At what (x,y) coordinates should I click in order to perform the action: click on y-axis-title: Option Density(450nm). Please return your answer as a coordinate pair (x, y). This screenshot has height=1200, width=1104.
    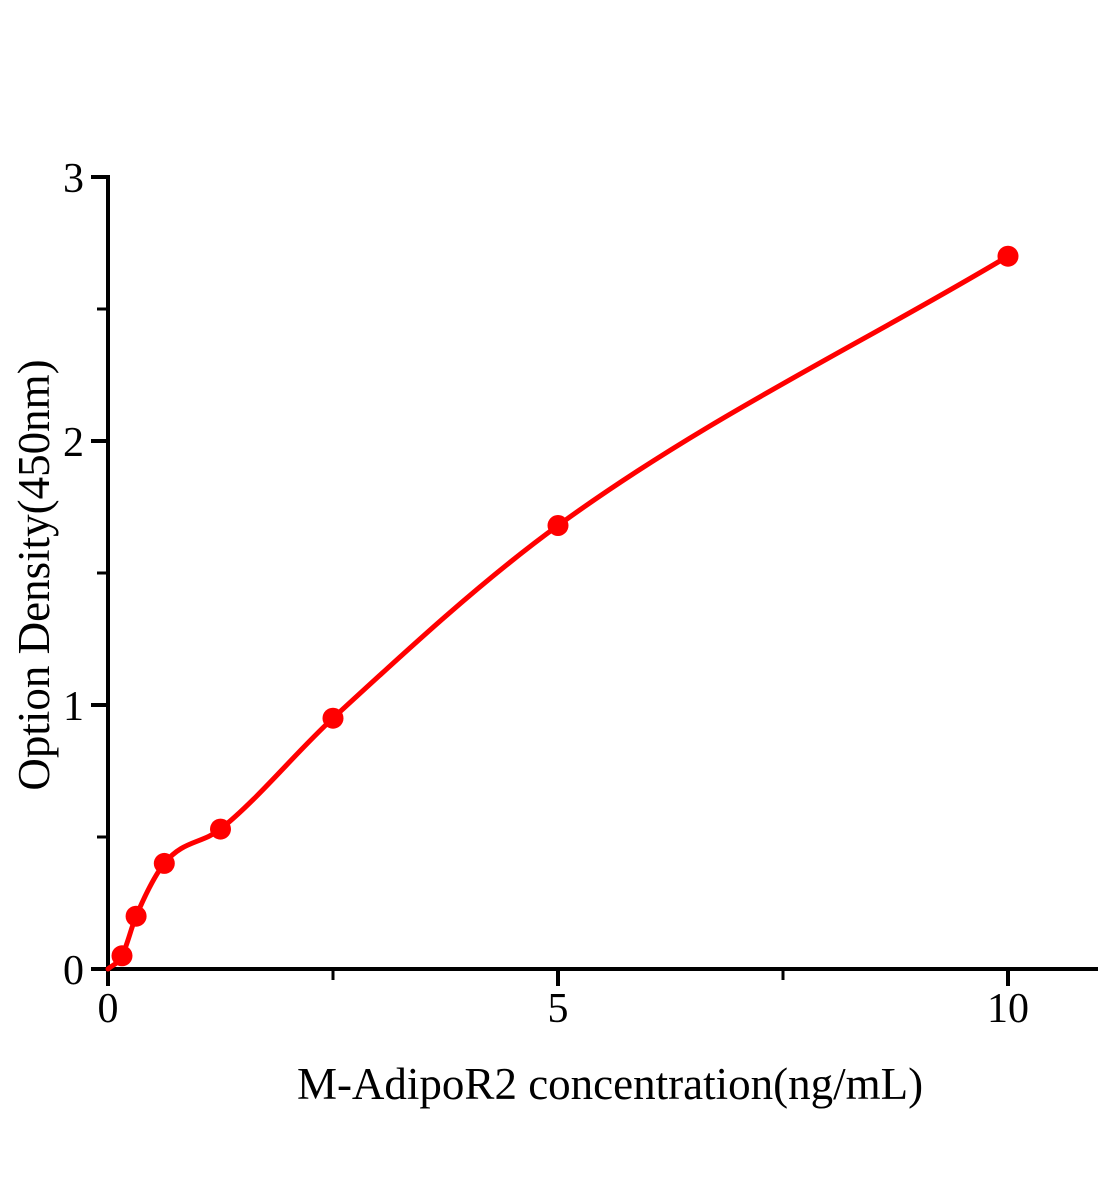
    Looking at the image, I should click on (34, 575).